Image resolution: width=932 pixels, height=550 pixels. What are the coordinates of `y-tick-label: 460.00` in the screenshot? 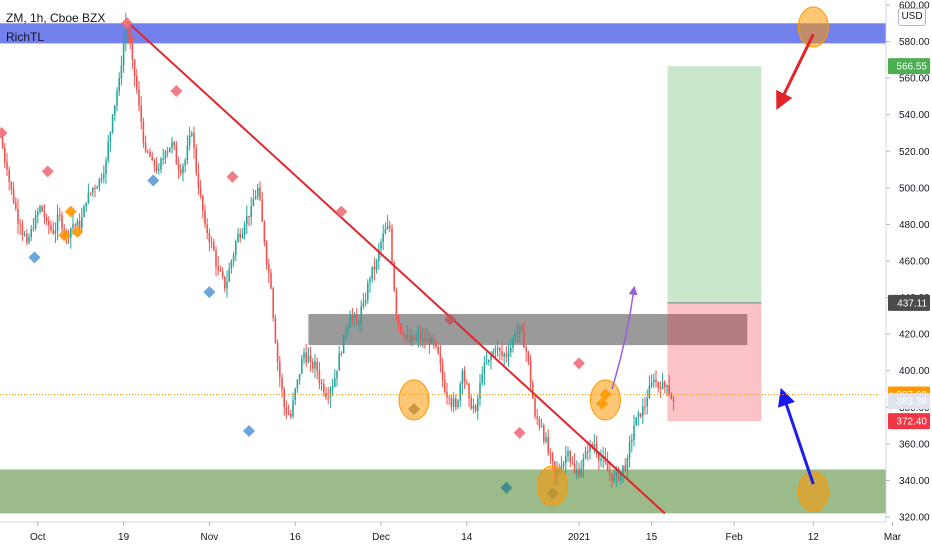 It's located at (914, 262).